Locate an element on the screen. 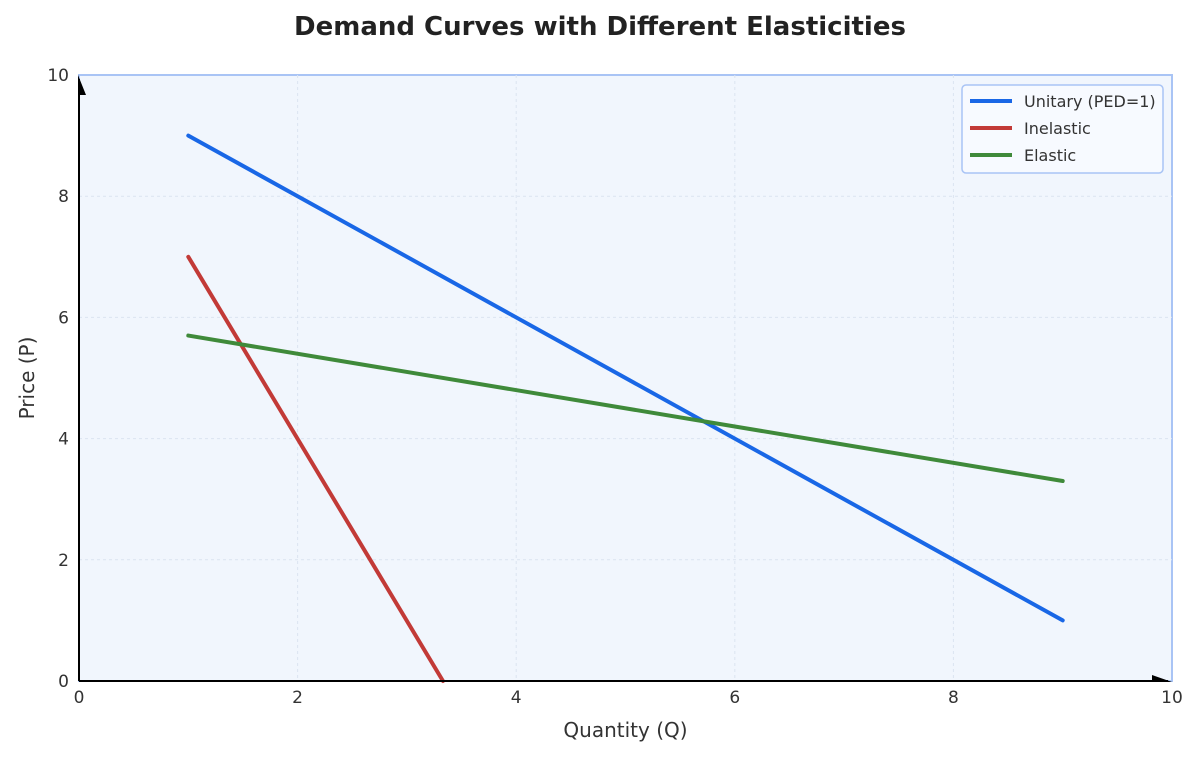 The width and height of the screenshot is (1200, 760). y-axis-label: Price (P) is located at coordinates (27, 378).